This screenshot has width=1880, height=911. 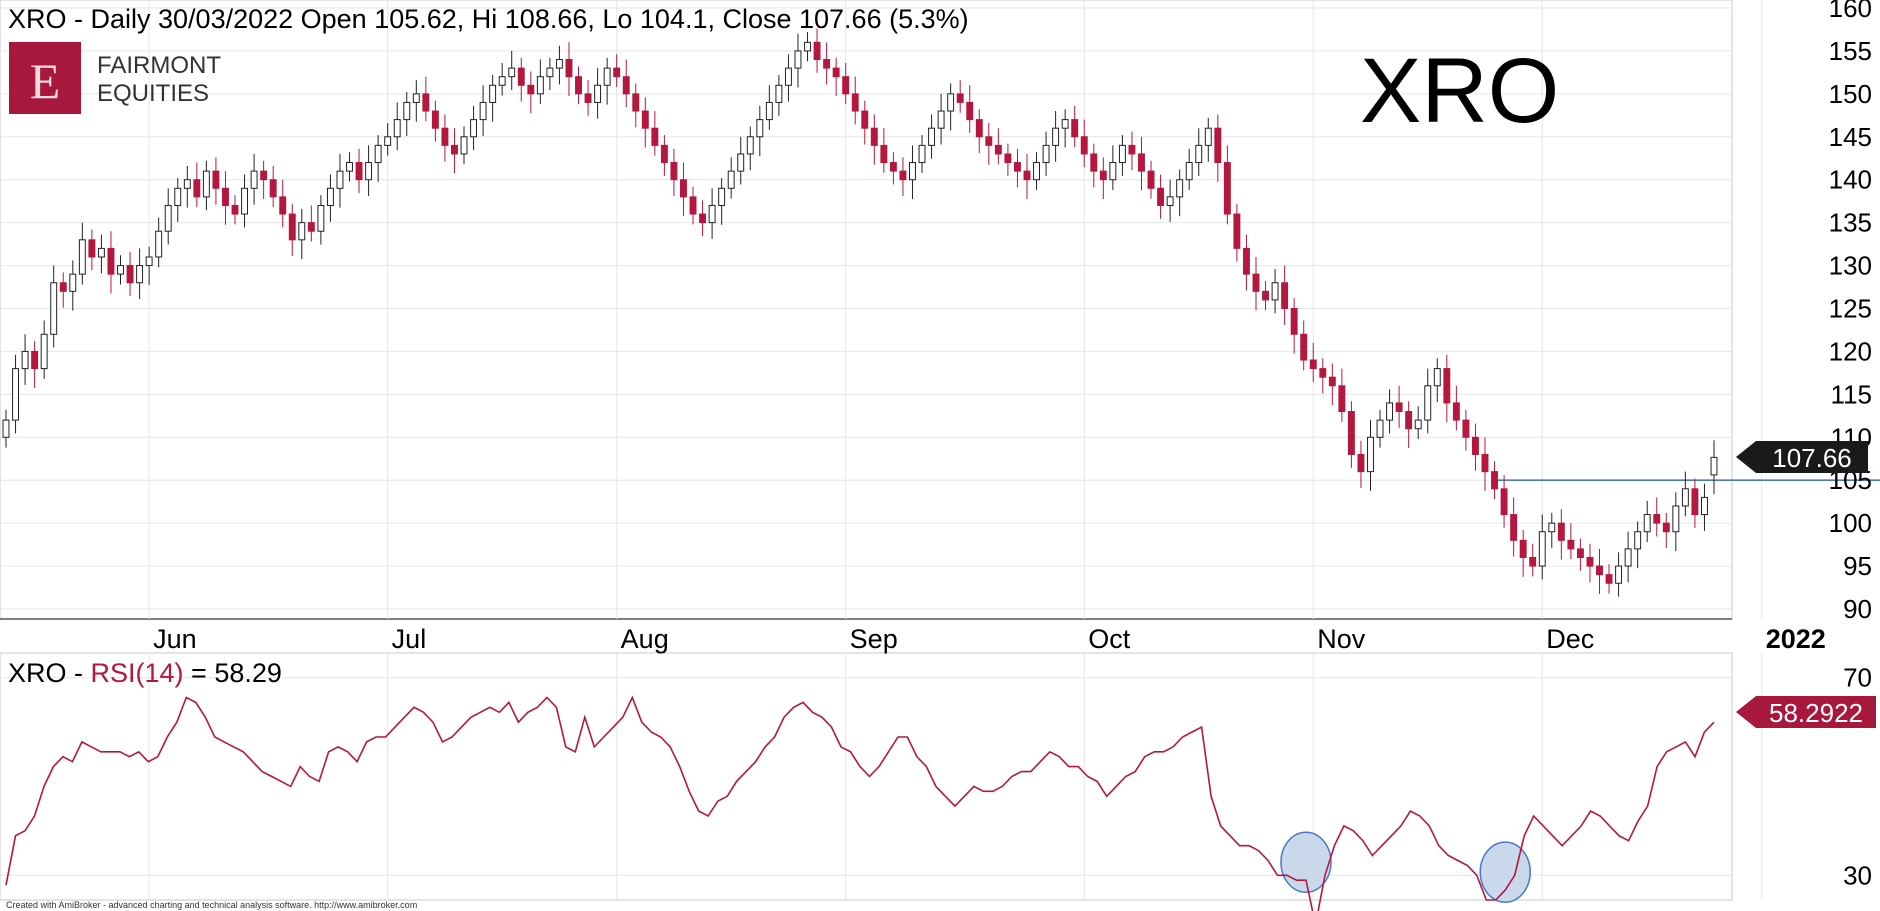 I want to click on last-price-badge: 107.66, so click(x=1802, y=457).